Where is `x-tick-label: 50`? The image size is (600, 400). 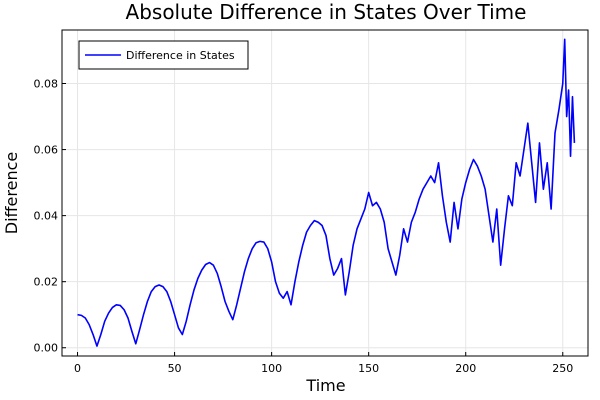
x-tick-label: 50 is located at coordinates (175, 368).